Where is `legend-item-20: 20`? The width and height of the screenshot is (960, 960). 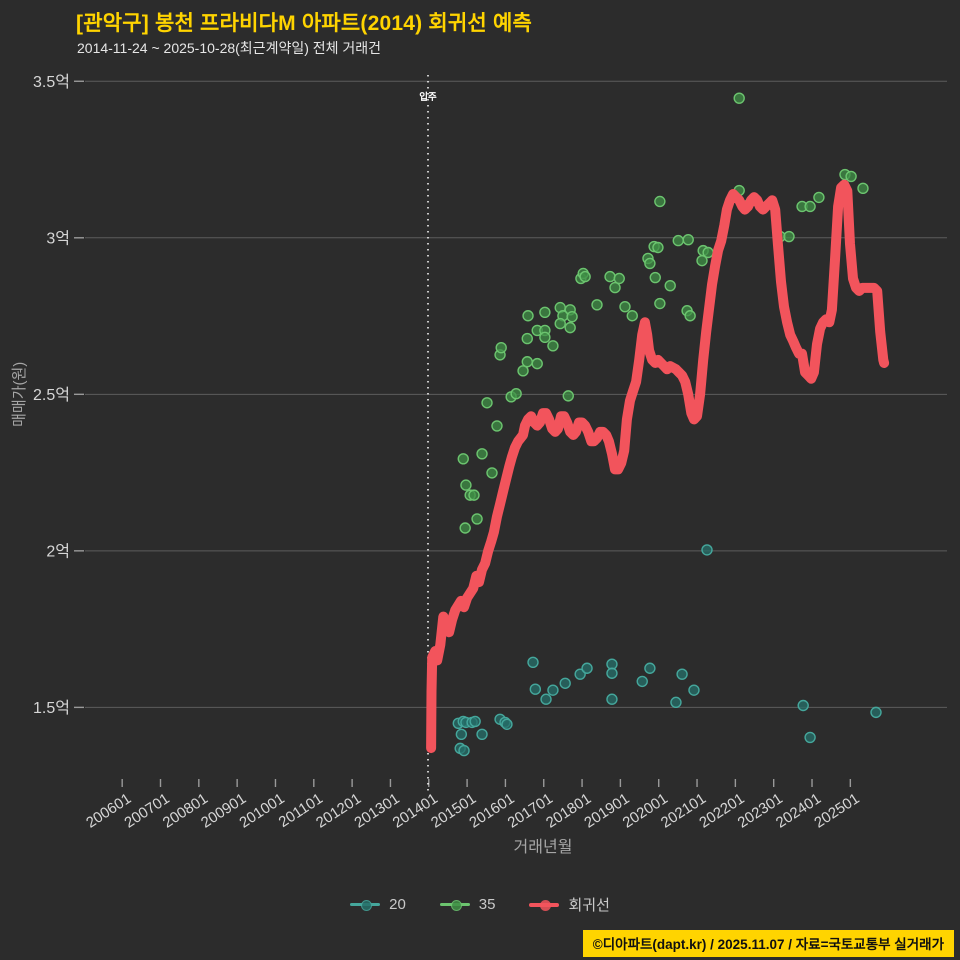 legend-item-20: 20 is located at coordinates (378, 904).